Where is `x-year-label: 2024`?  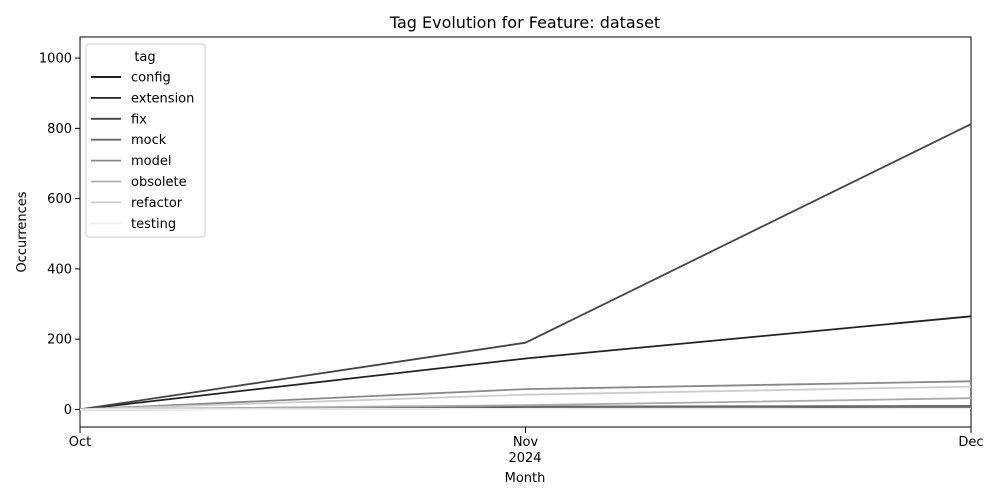
x-year-label: 2024 is located at coordinates (524, 458).